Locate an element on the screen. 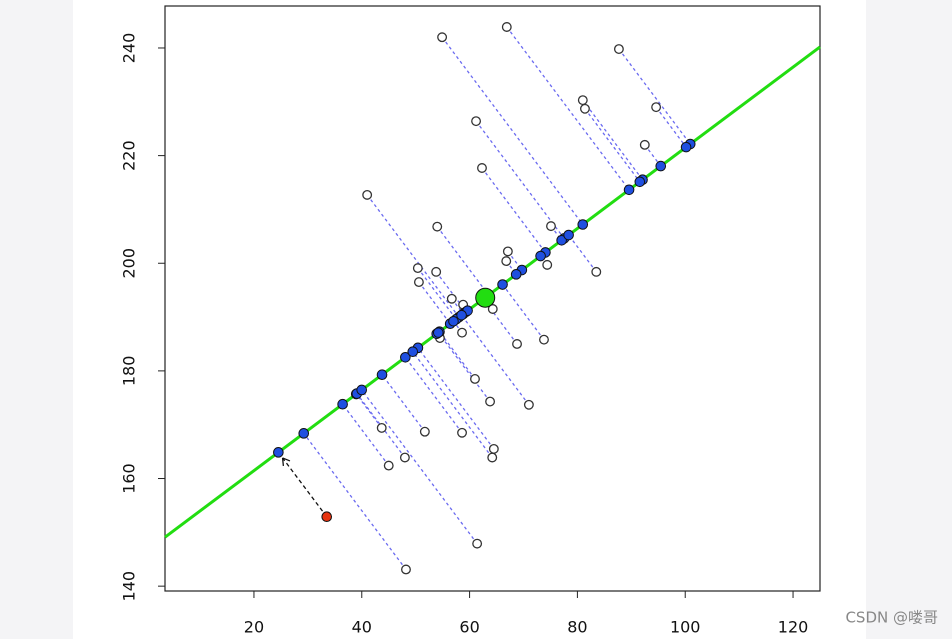 The height and width of the screenshot is (639, 952). x-tick-label: 80 is located at coordinates (577, 627).